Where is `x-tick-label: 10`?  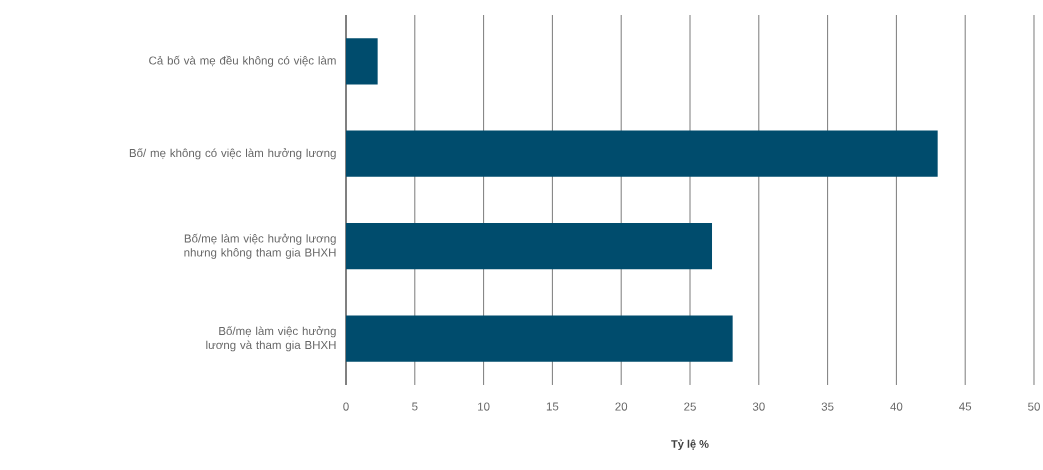 x-tick-label: 10 is located at coordinates (484, 406).